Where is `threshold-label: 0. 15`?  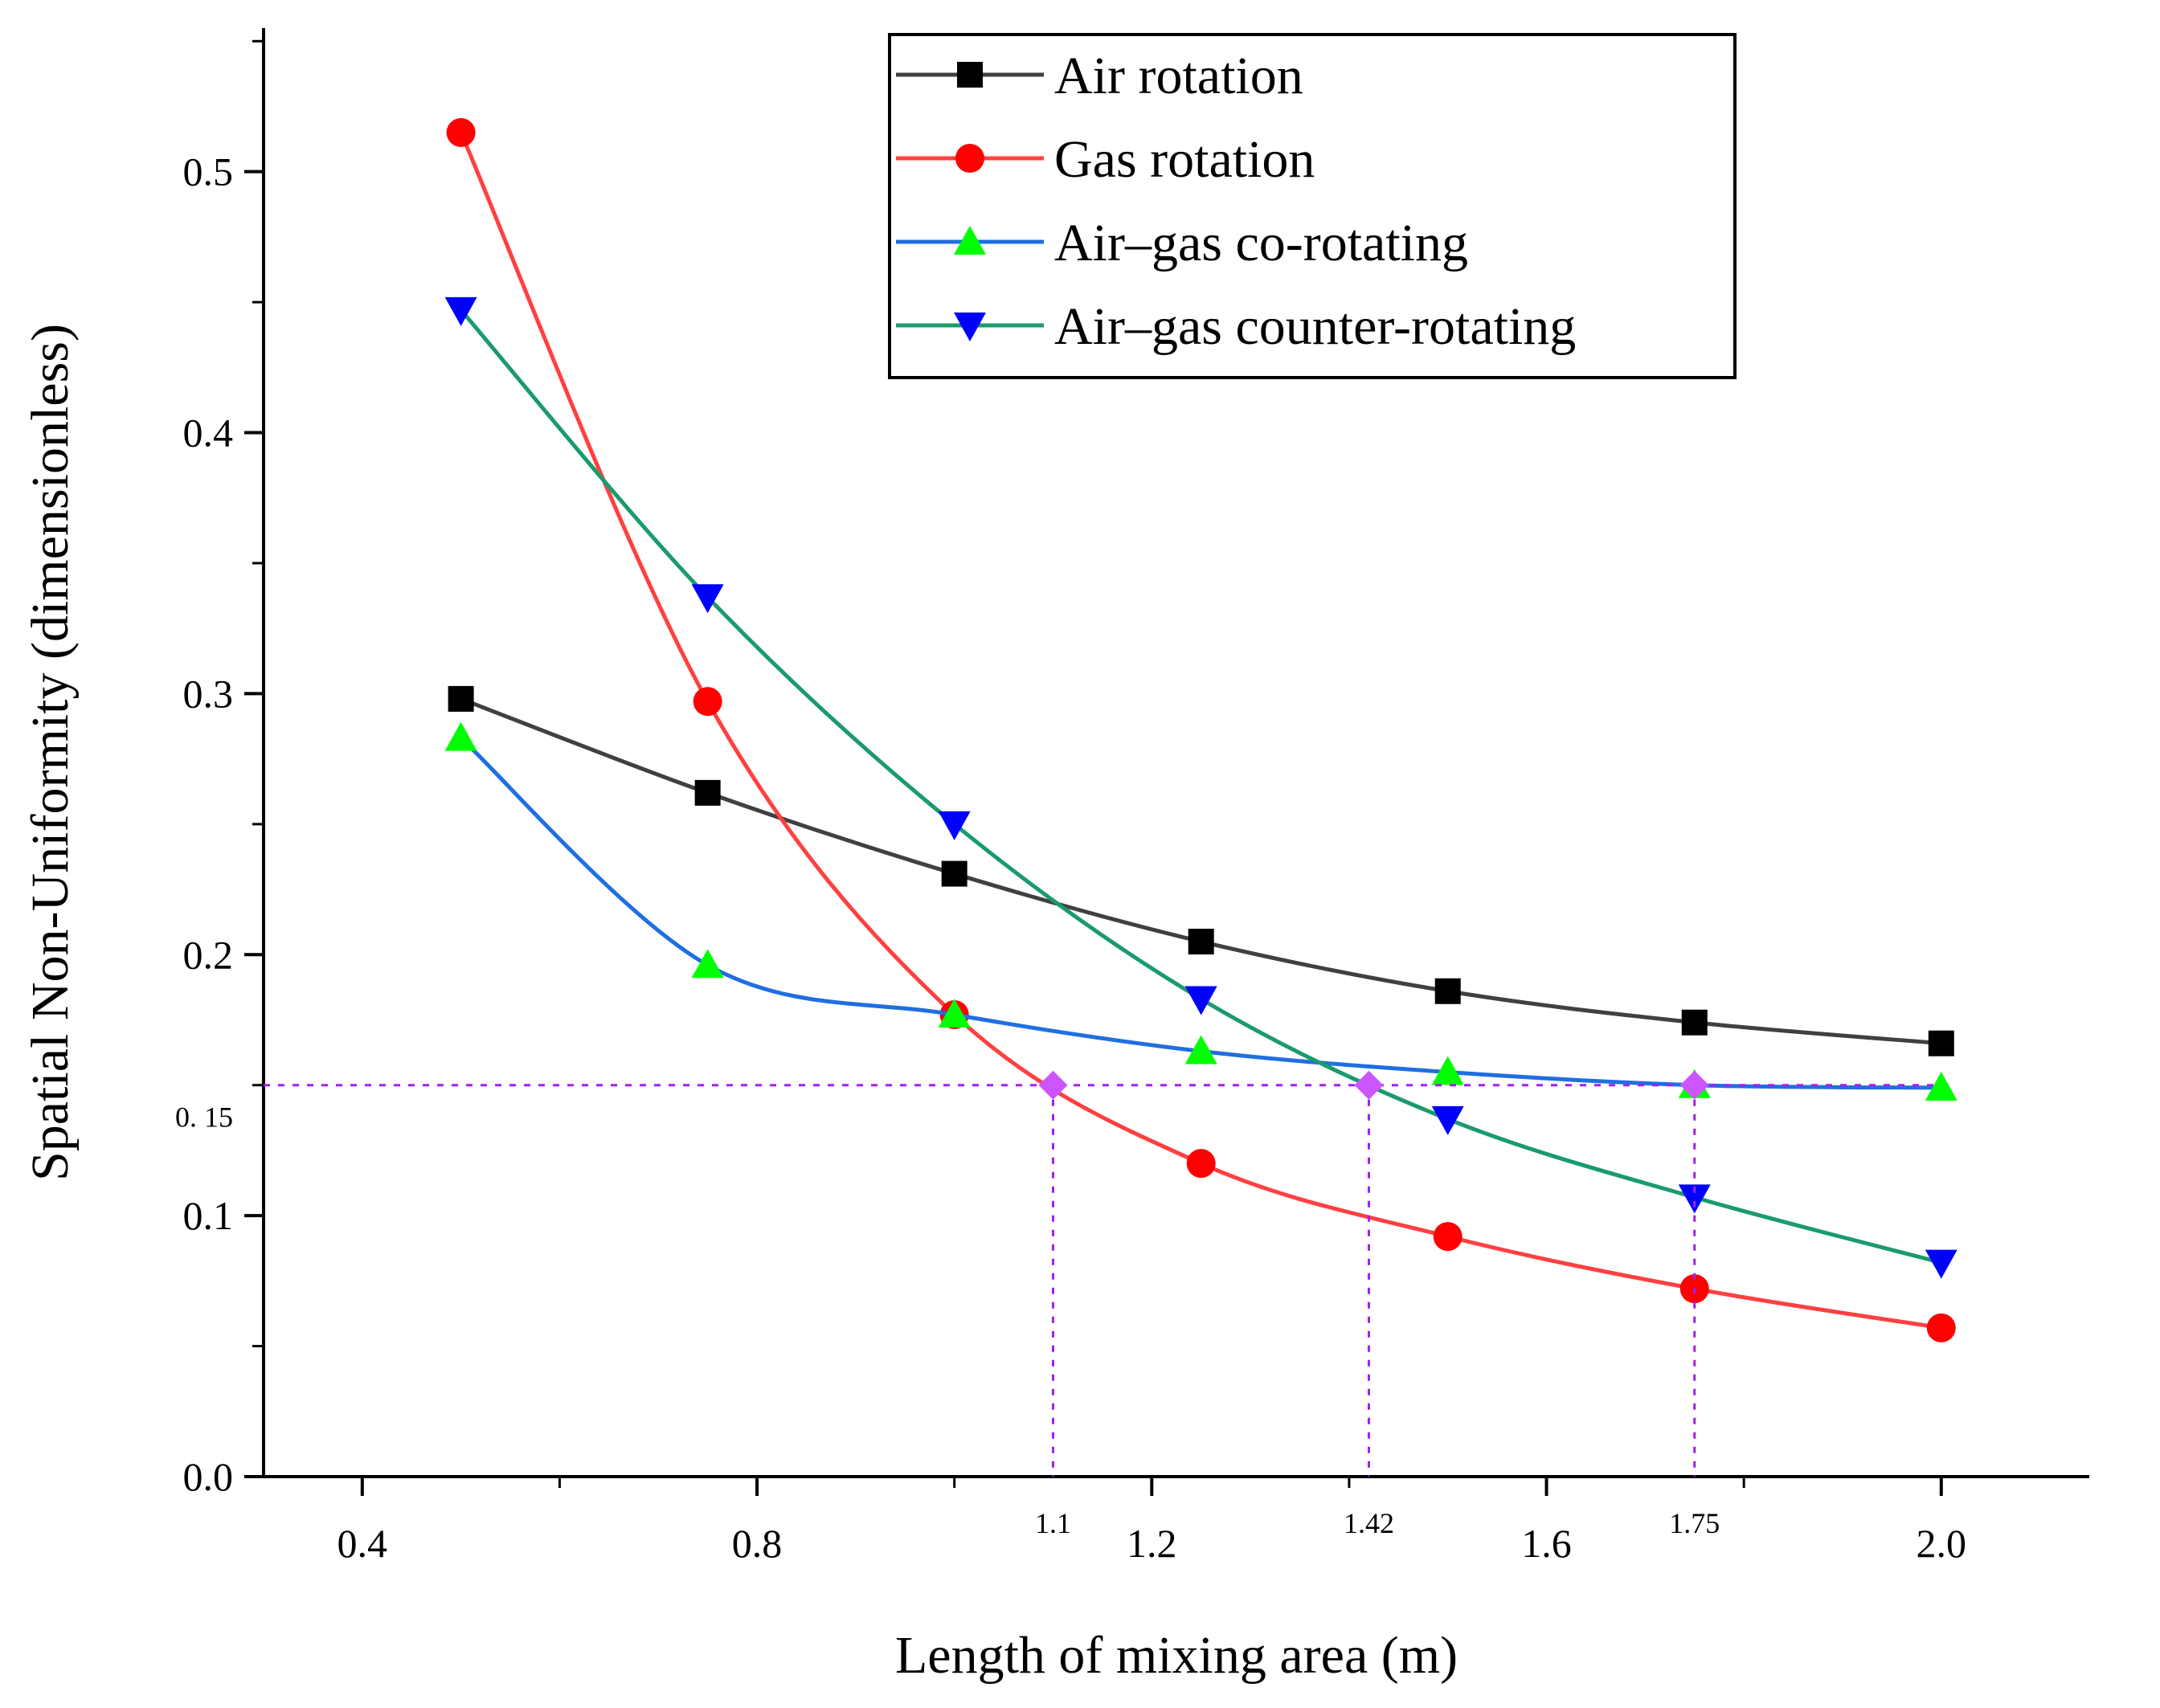
threshold-label: 0. 15 is located at coordinates (204, 1117).